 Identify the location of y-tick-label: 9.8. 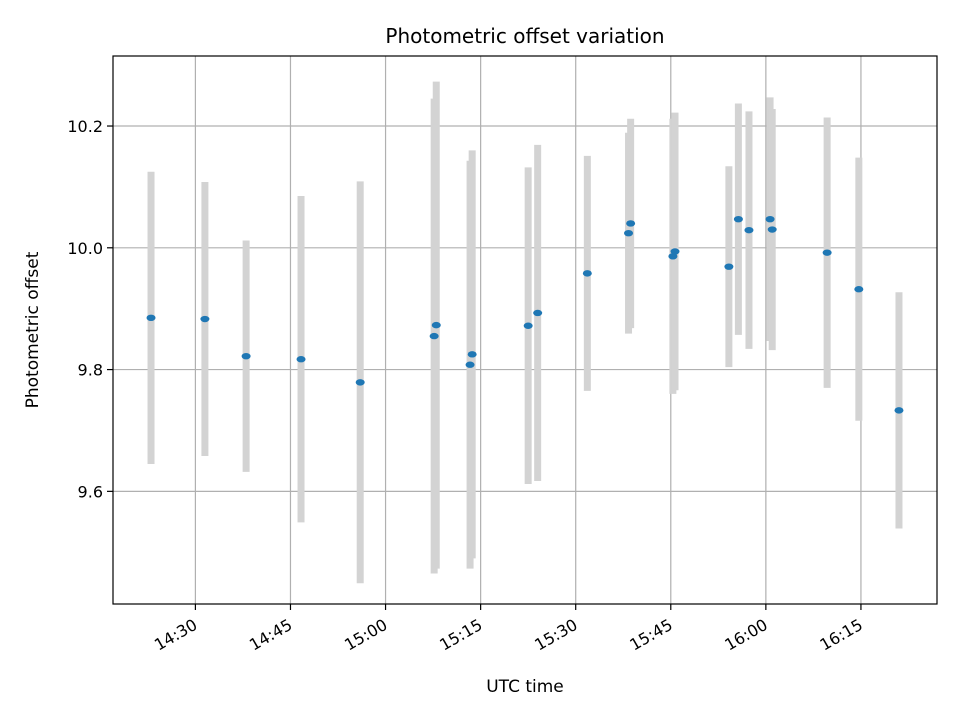
(90, 370).